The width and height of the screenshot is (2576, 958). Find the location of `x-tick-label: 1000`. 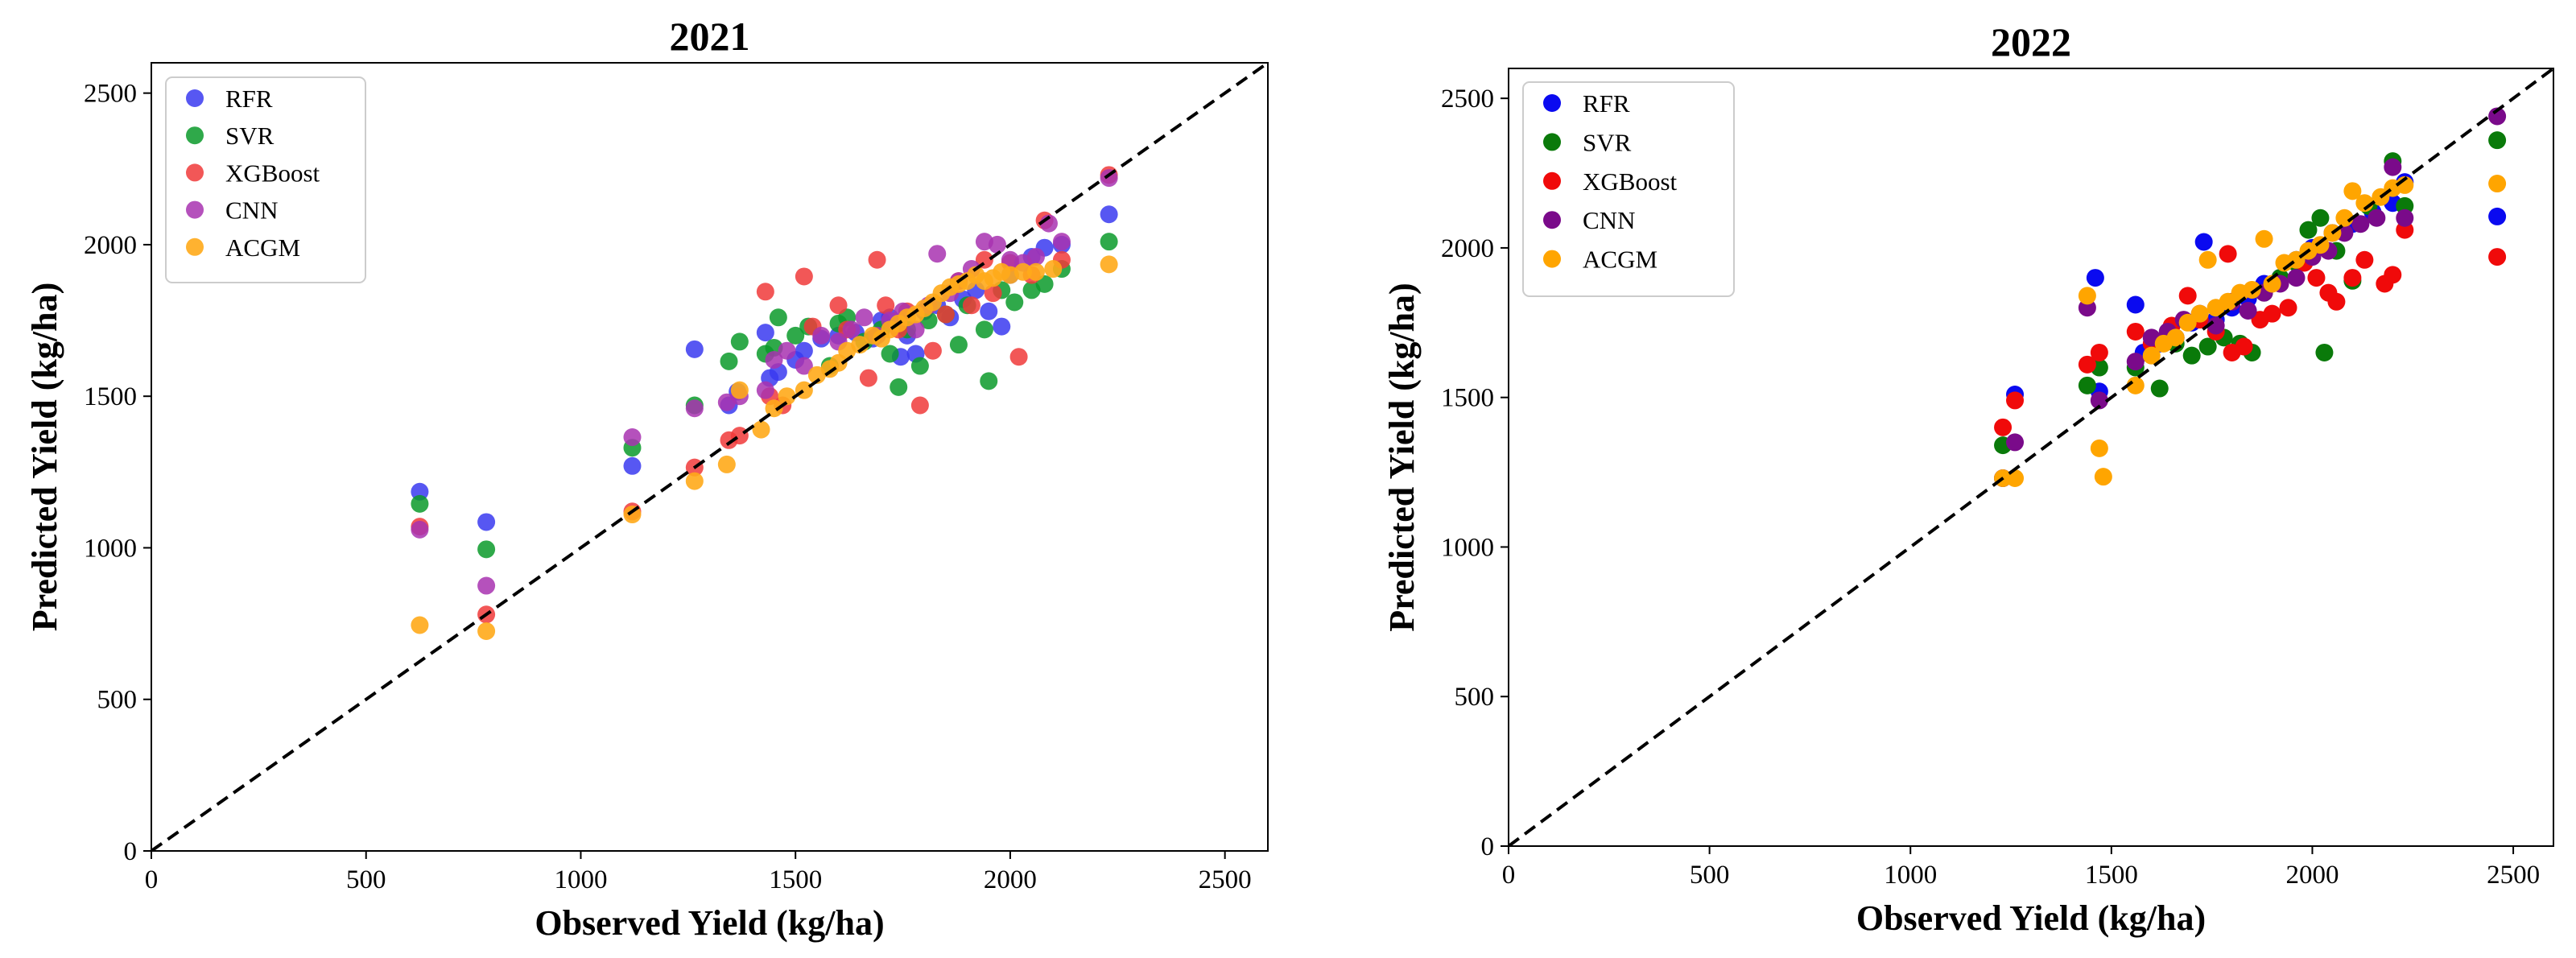

x-tick-label: 1000 is located at coordinates (1910, 875).